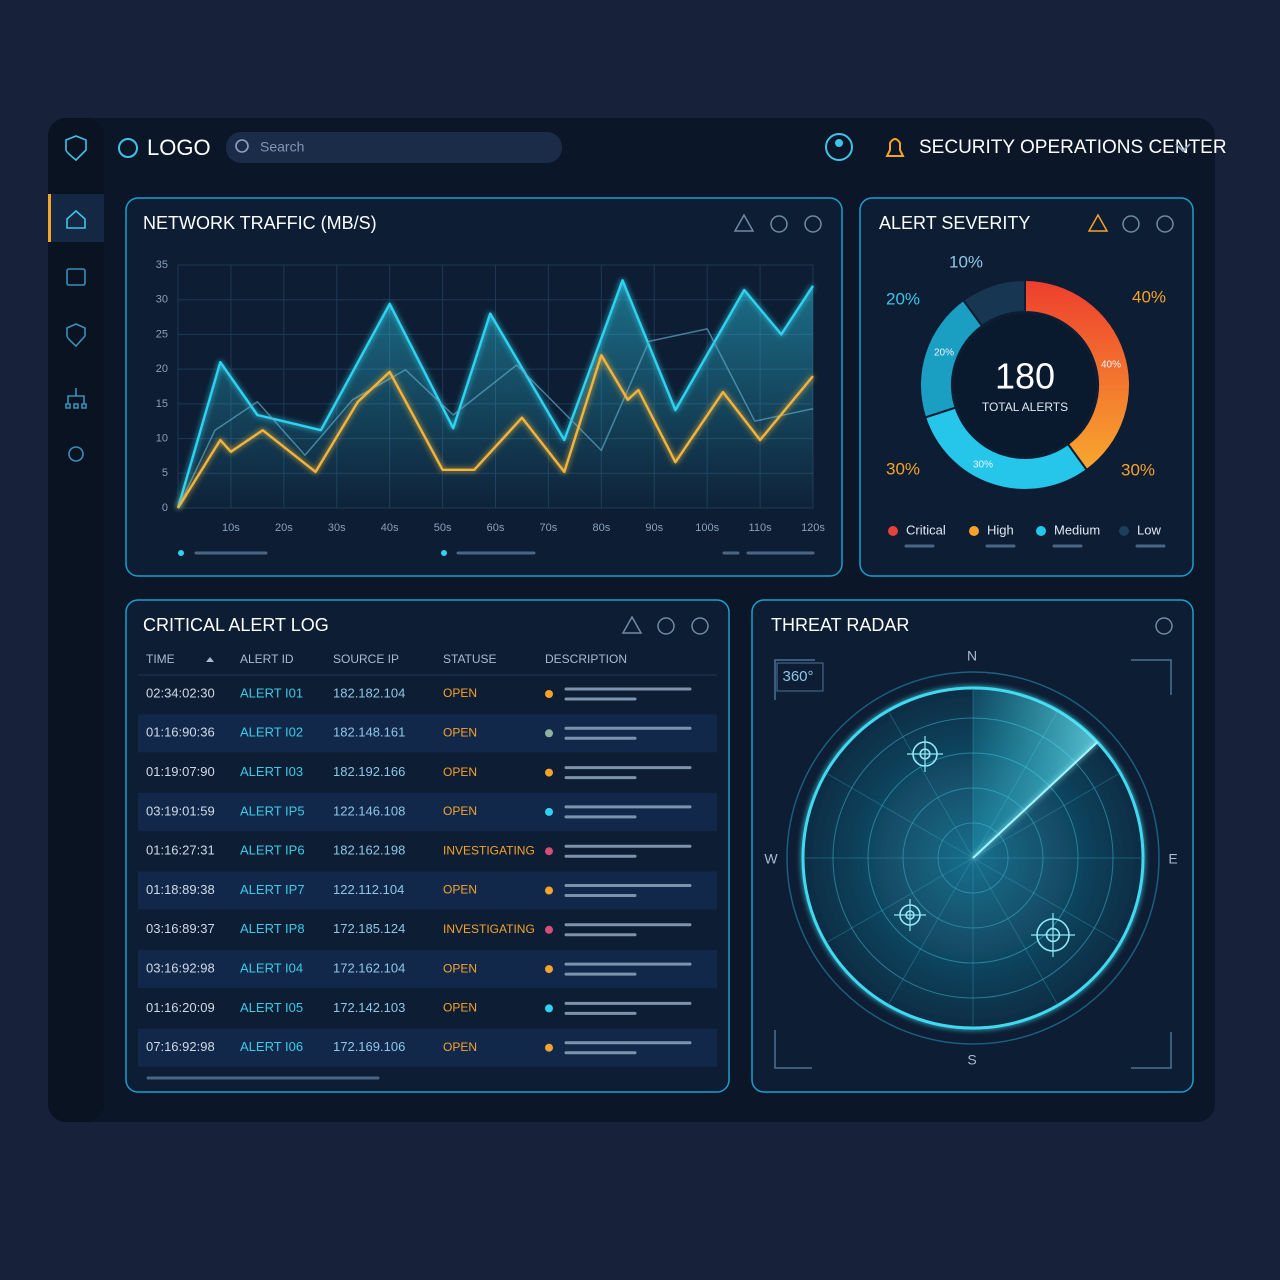 The width and height of the screenshot is (1280, 1280). I want to click on sort-caret, so click(210, 659).